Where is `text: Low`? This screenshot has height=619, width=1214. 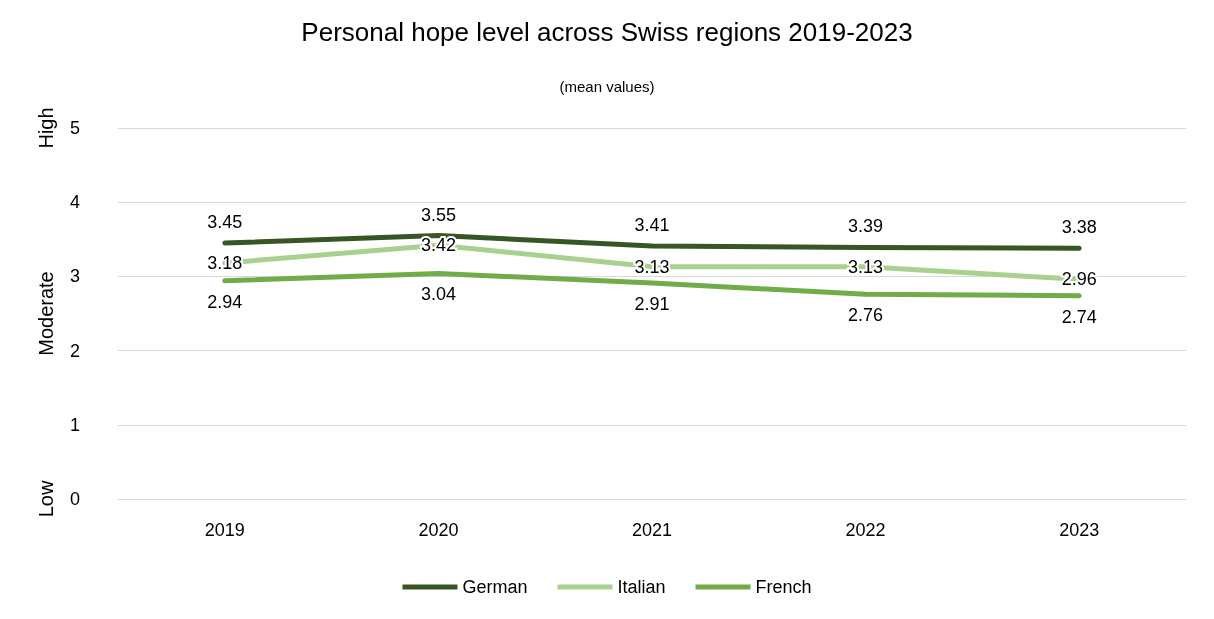 text: Low is located at coordinates (46, 499).